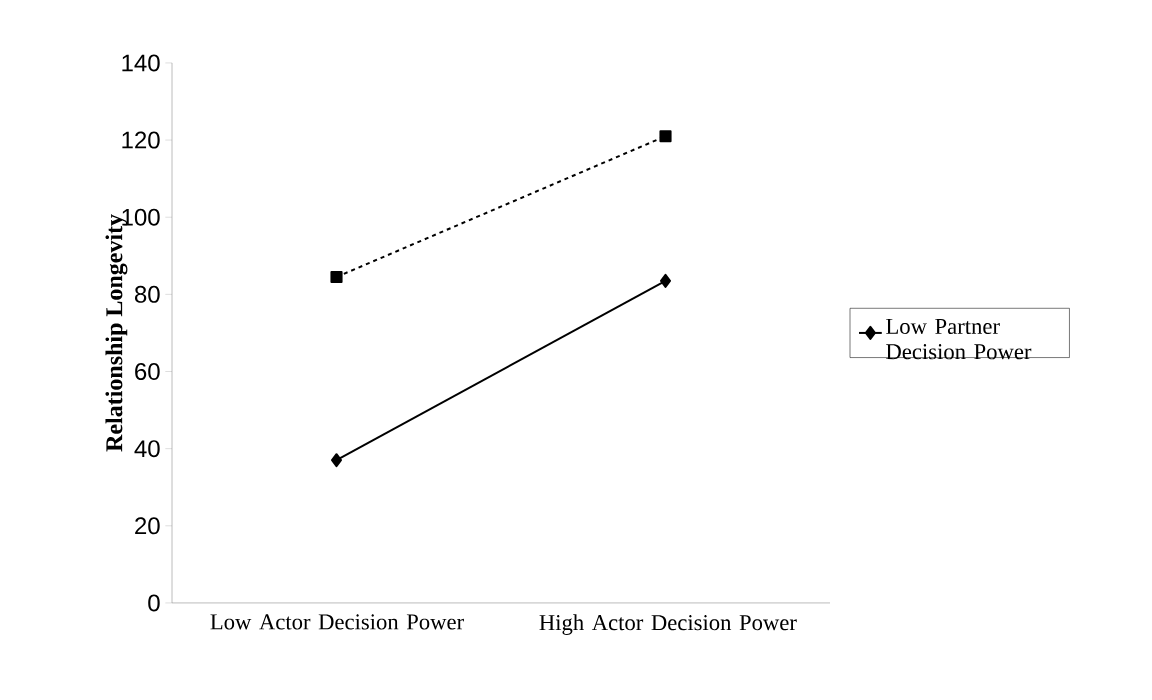  Describe the element at coordinates (147, 294) in the screenshot. I see `y-tick-label: 80` at that location.